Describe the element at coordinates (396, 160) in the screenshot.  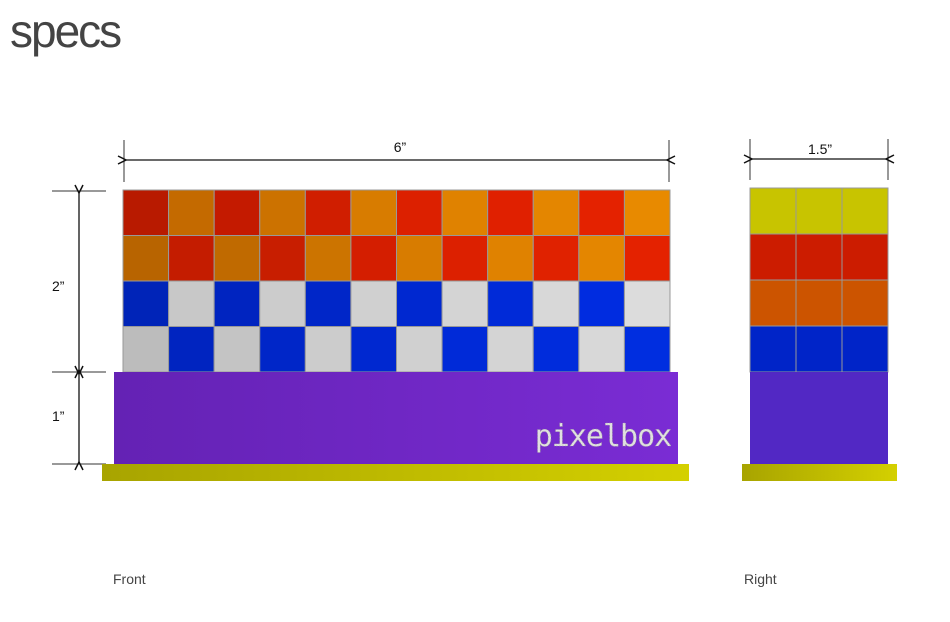
I see `front-width-dimension: 6”` at that location.